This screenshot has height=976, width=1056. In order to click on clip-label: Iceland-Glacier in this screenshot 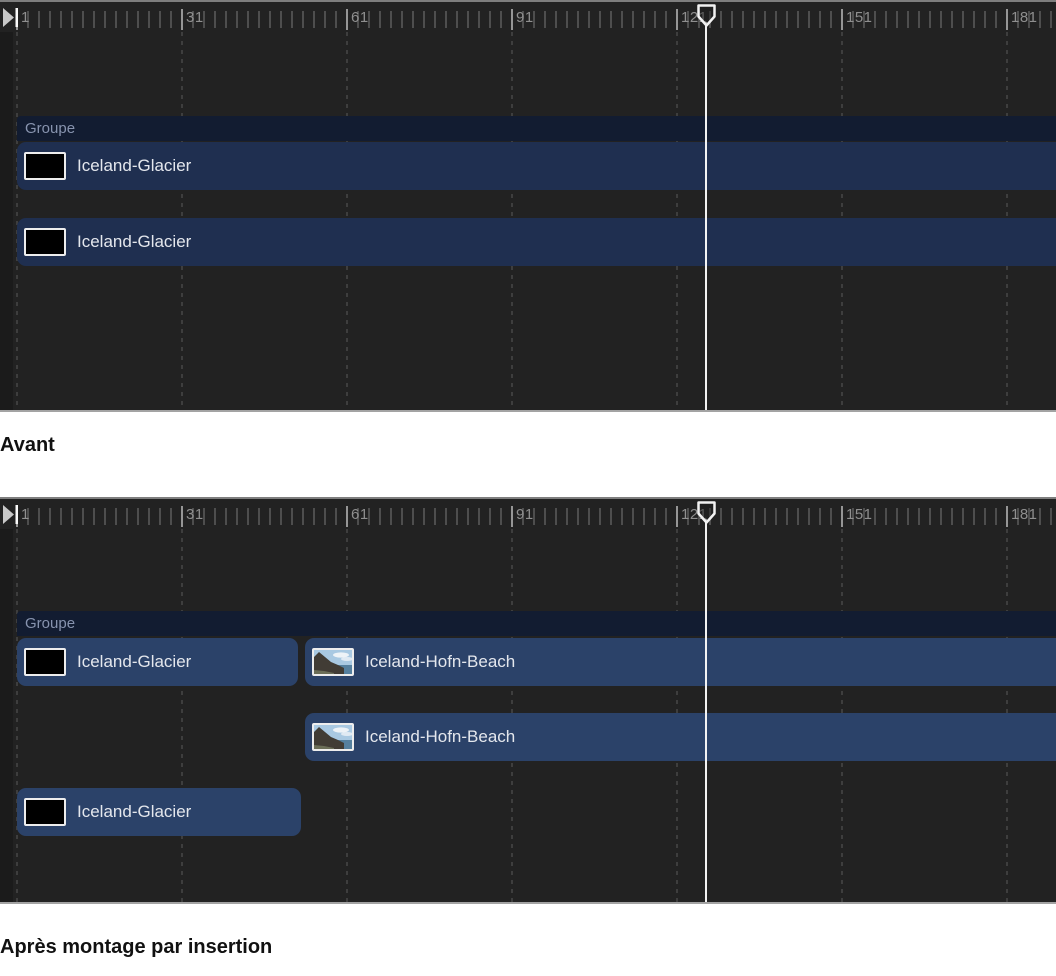, I will do `click(134, 811)`.